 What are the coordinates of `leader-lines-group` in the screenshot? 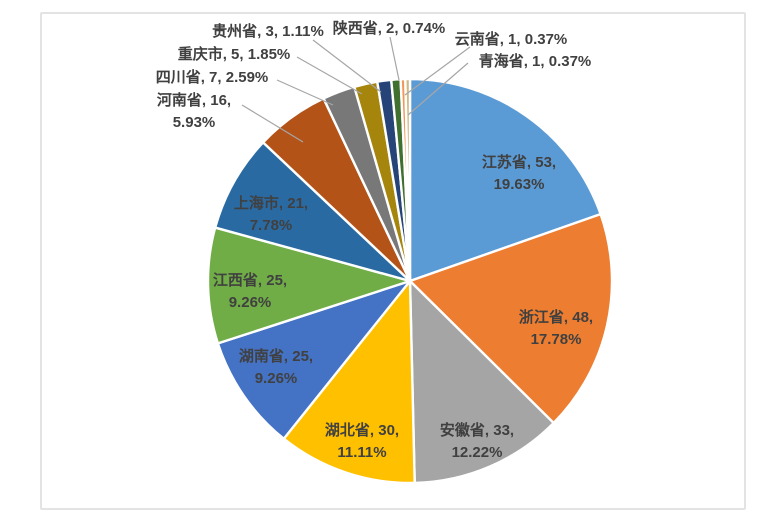 It's located at (356, 89).